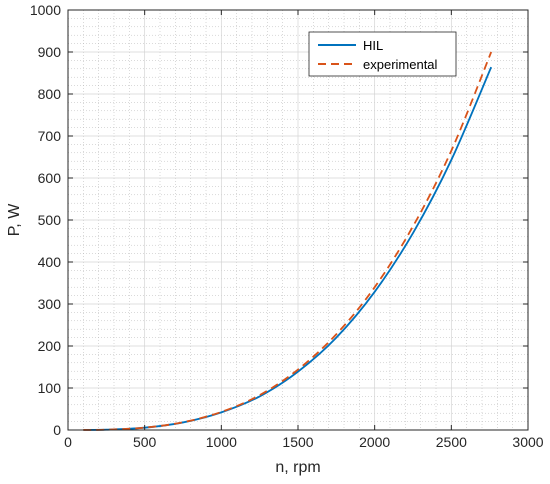 The width and height of the screenshot is (550, 484). What do you see at coordinates (297, 467) in the screenshot?
I see `x-axis-label: n, rpm` at bounding box center [297, 467].